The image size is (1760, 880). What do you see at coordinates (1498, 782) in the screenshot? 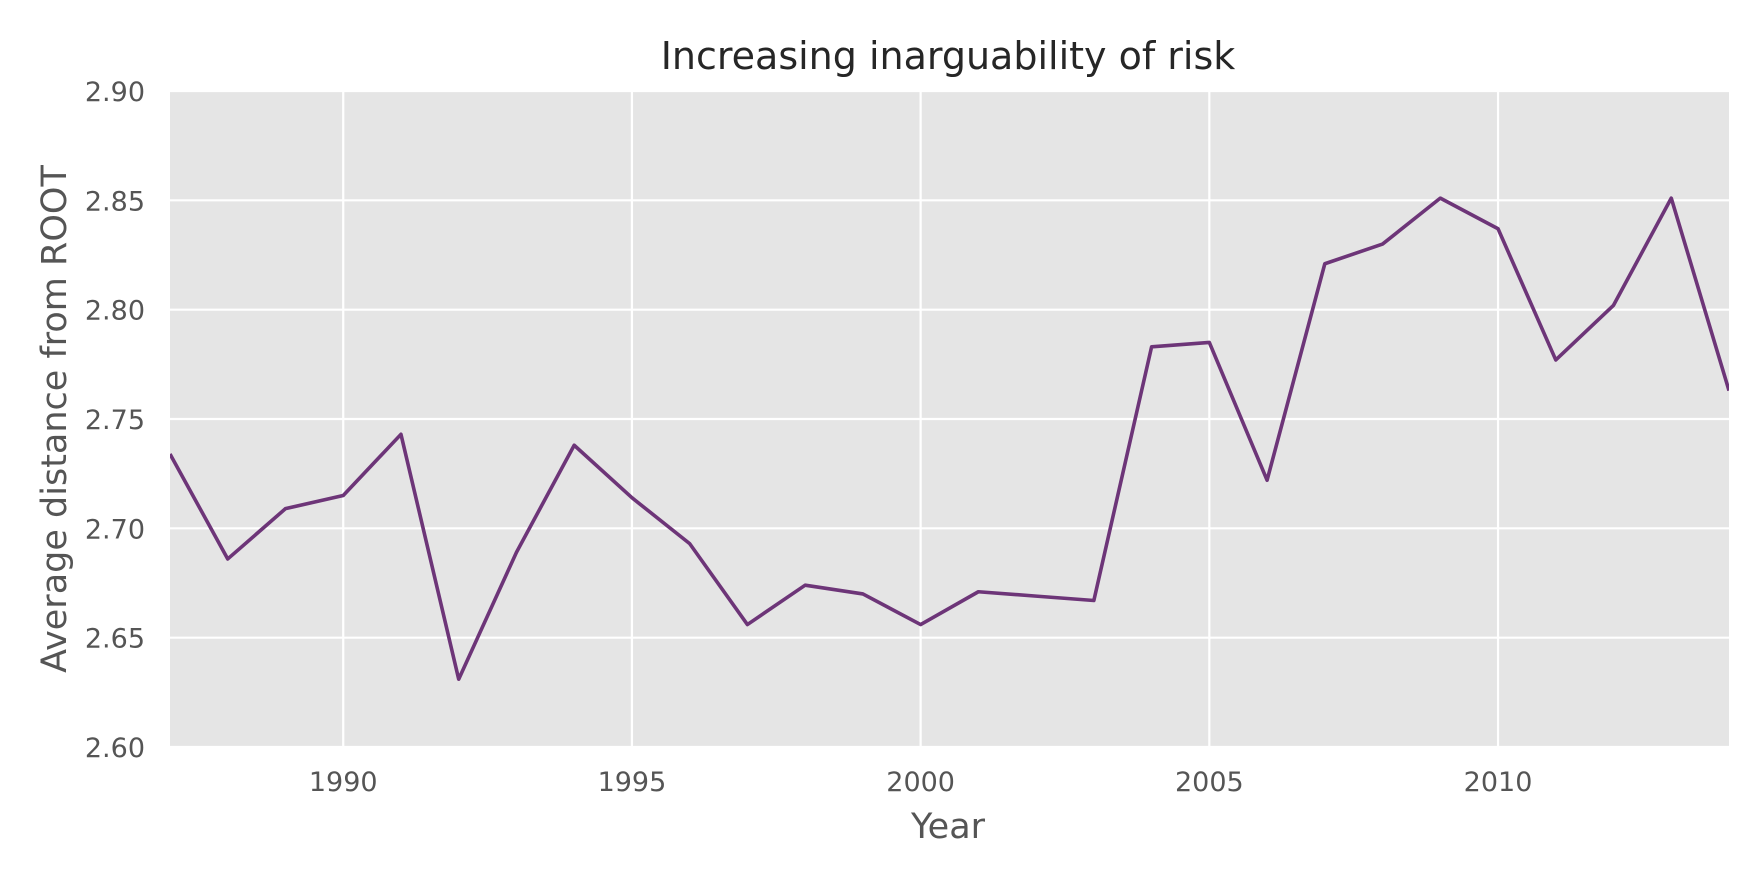
I see `x-tick-label: 2010` at bounding box center [1498, 782].